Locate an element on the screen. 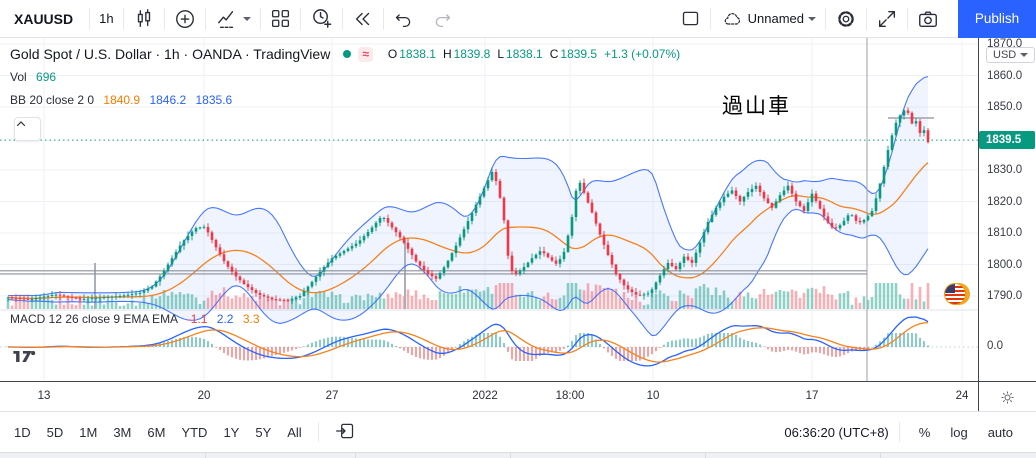 Image resolution: width=1036 pixels, height=458 pixels. bollinger-legend: BB 20 close 2 0 1840.9 1846.2 1835.6 is located at coordinates (121, 100).